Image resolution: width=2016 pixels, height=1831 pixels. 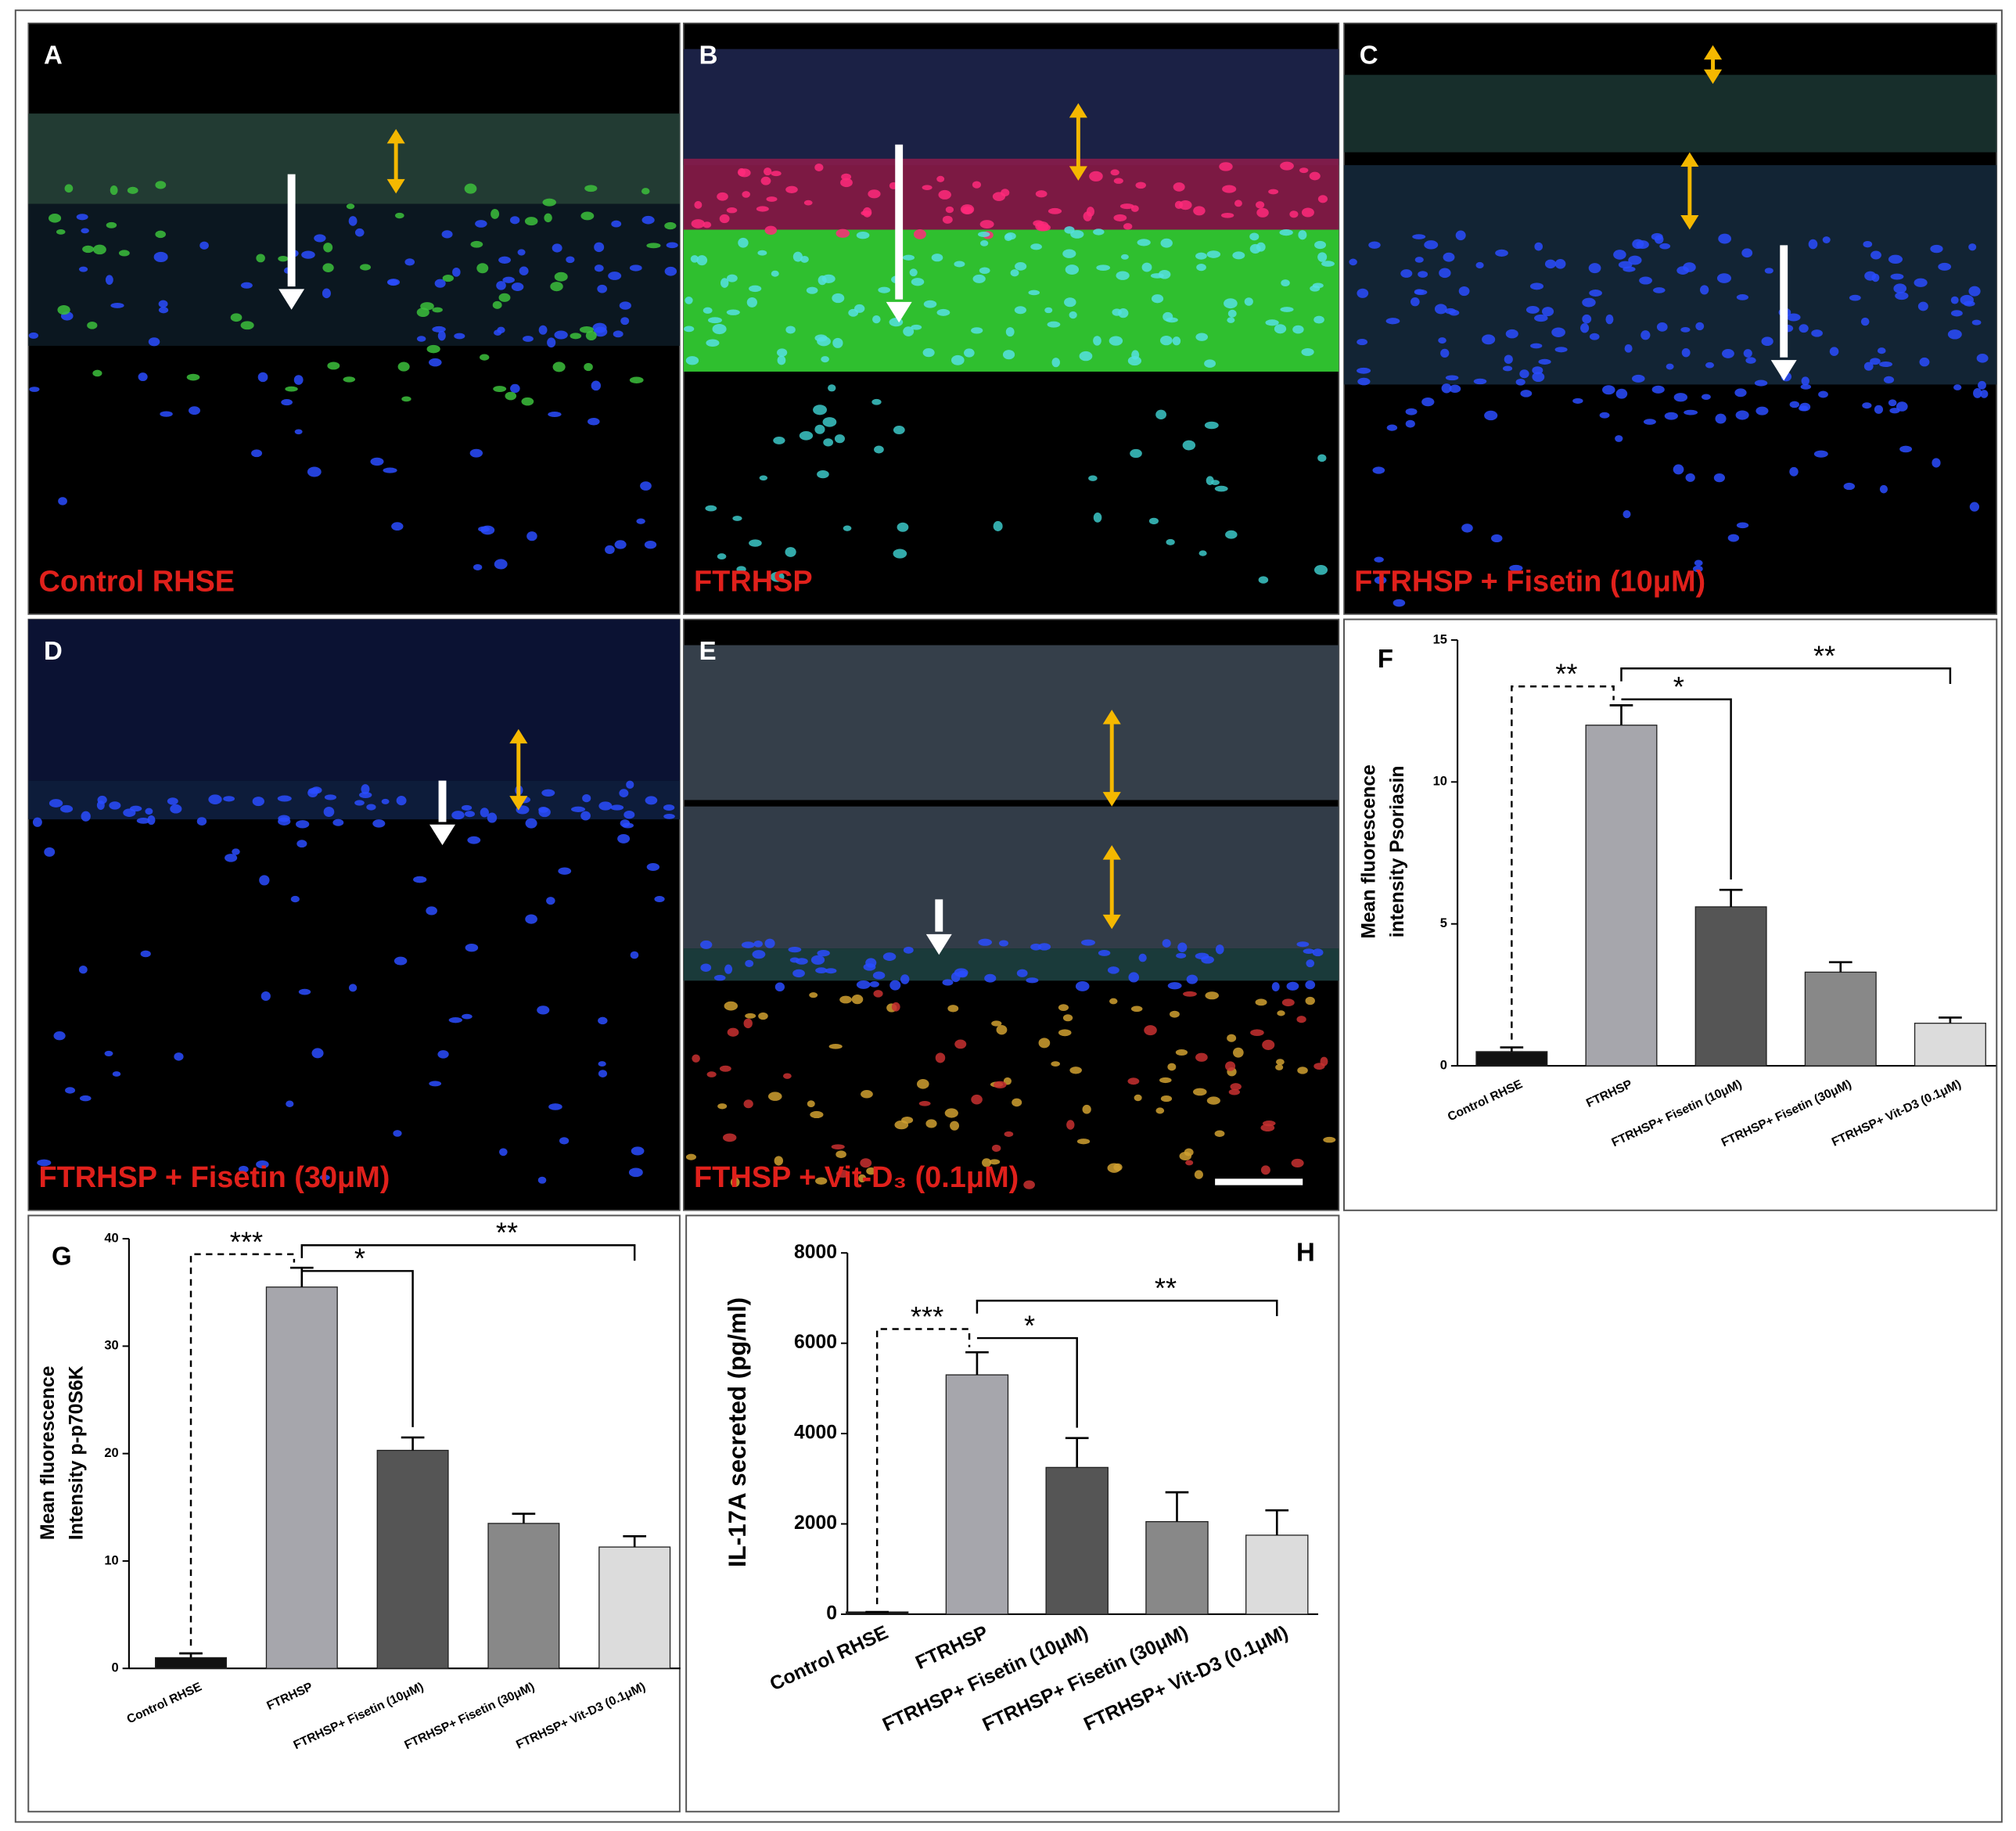 I want to click on panel-frame, so click(x=1012, y=1513).